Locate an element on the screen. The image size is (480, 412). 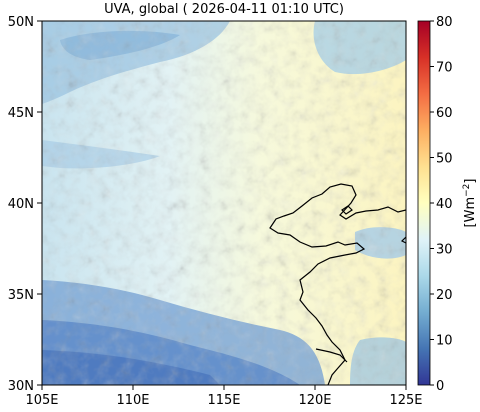
x-tick-label: 115E is located at coordinates (223, 400).